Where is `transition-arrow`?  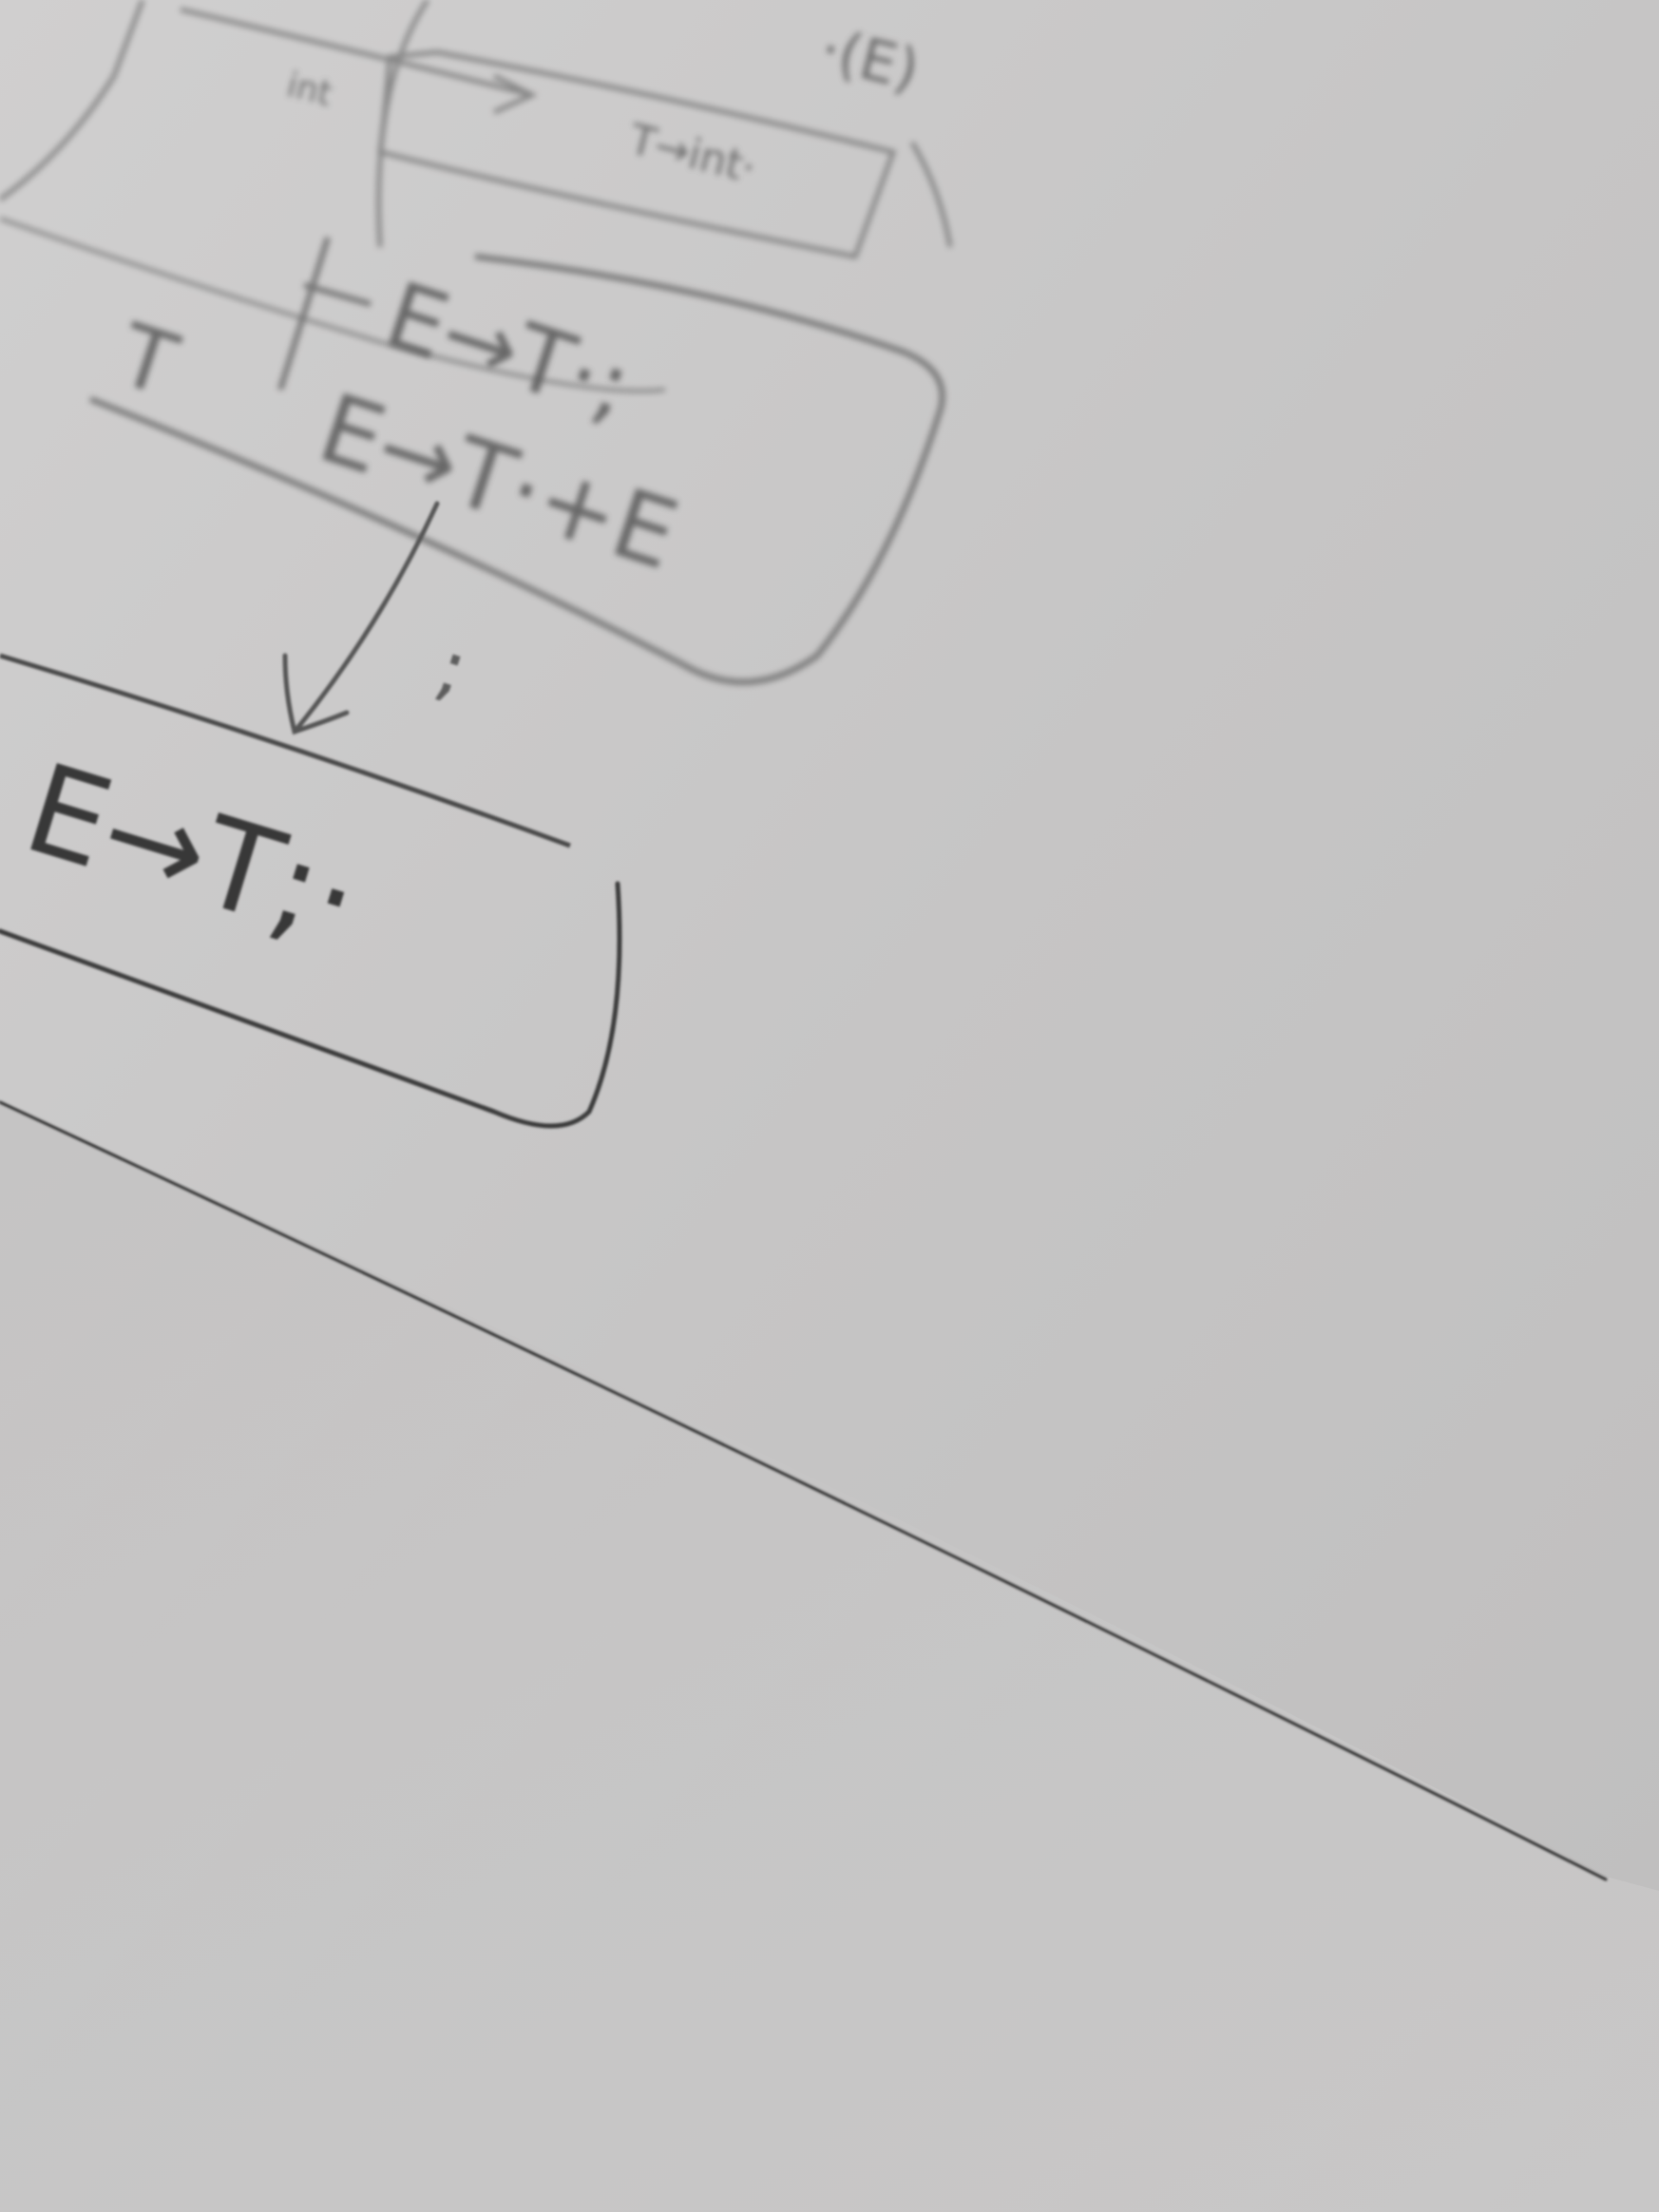
transition-arrow is located at coordinates (361, 618).